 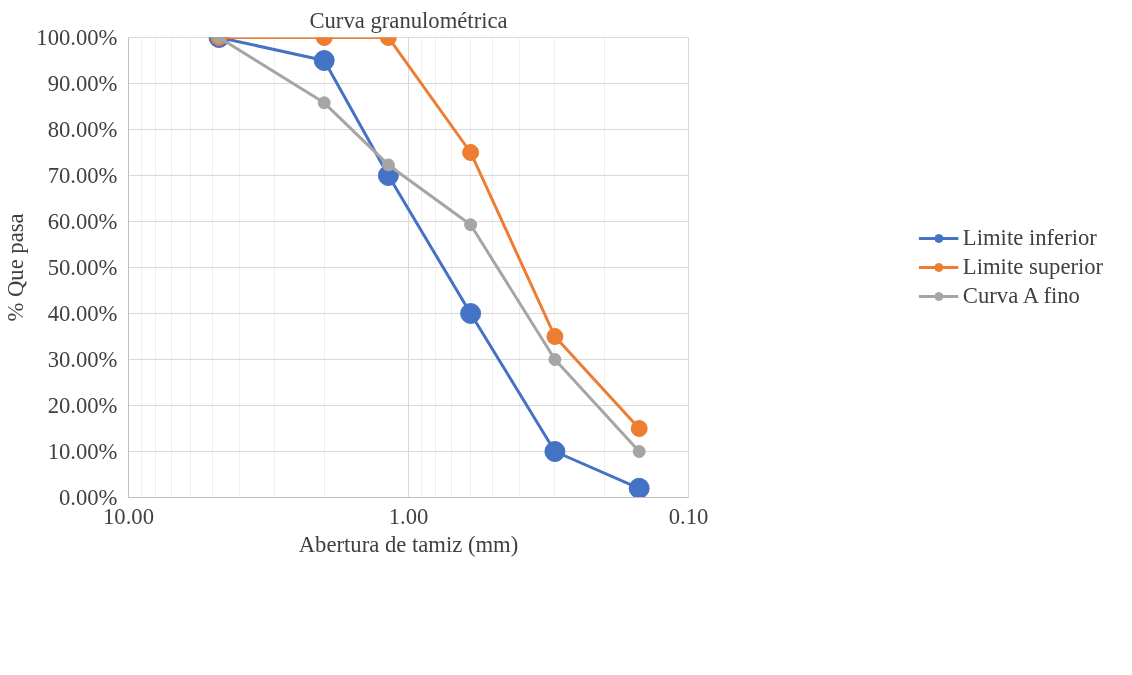 What do you see at coordinates (82, 451) in the screenshot?
I see `y-tick-label: 10.00%` at bounding box center [82, 451].